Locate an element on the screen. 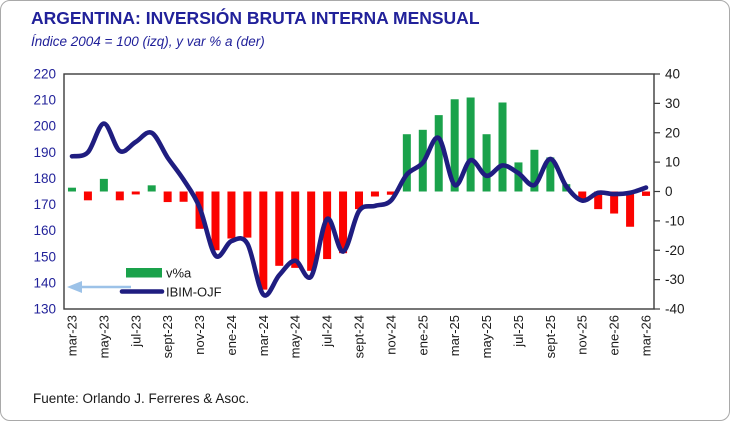 The height and width of the screenshot is (421, 730). right-axis-tick-label: 0 is located at coordinates (669, 191).